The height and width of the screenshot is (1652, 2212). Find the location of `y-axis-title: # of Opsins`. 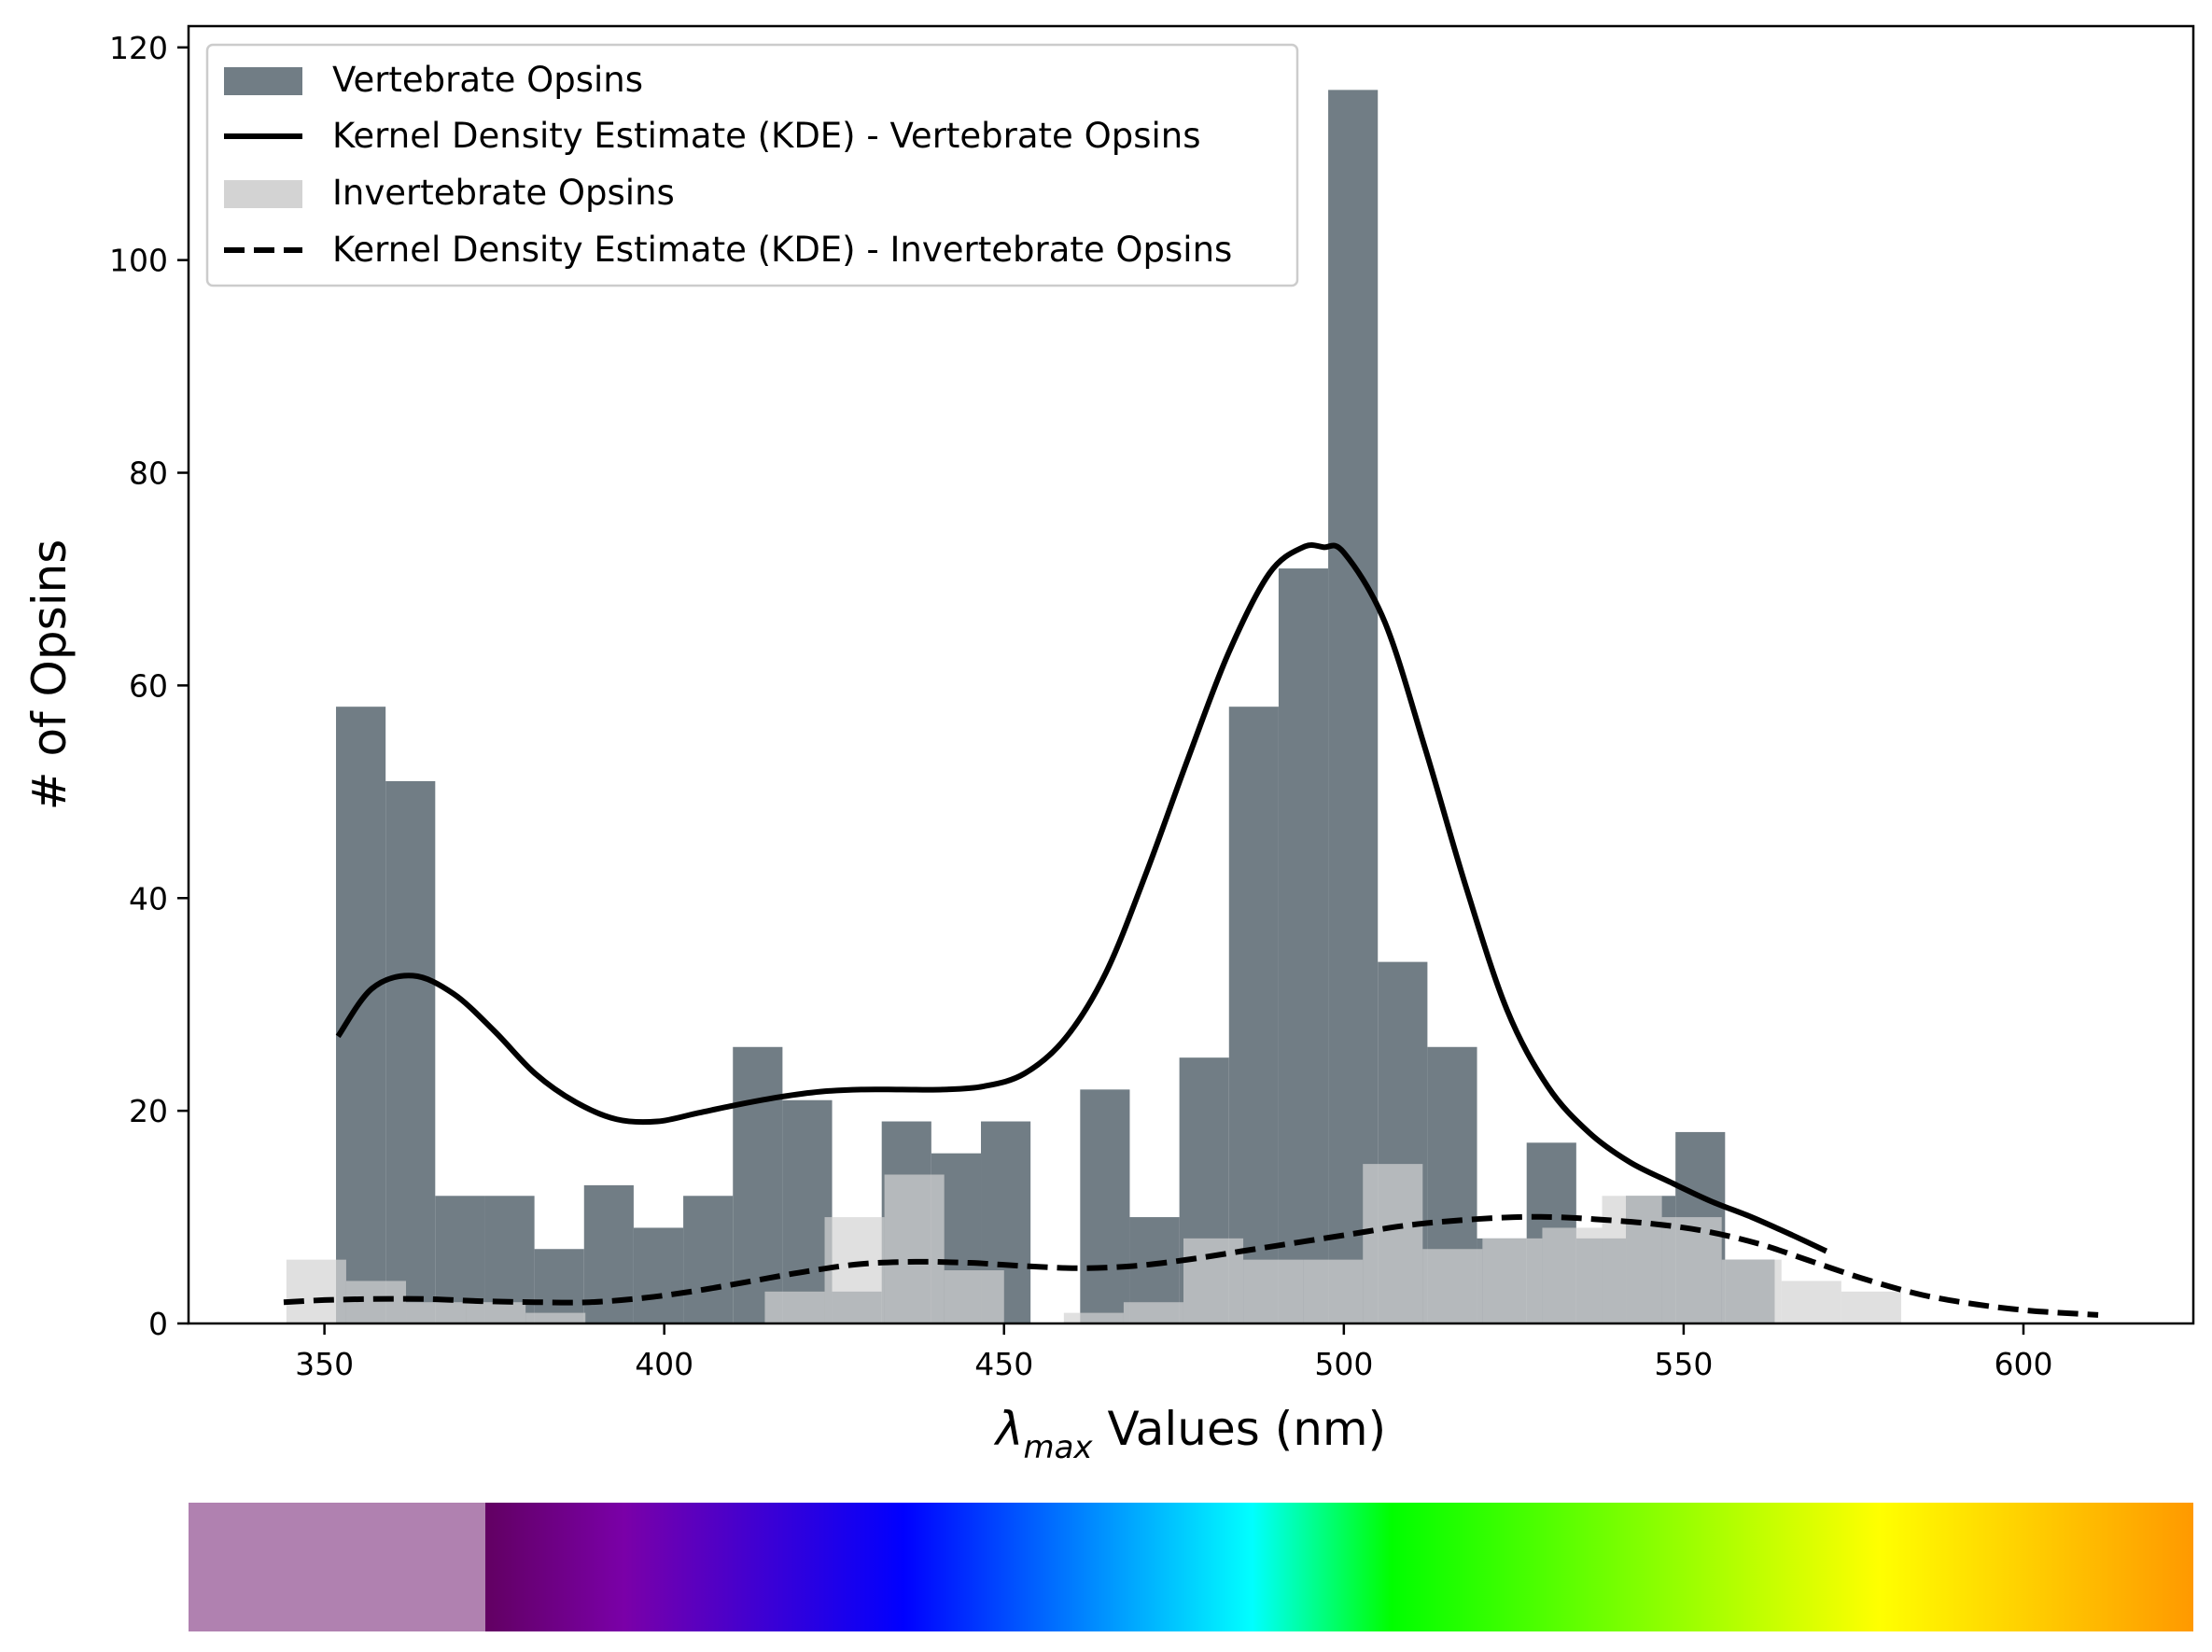

y-axis-title: # of Opsins is located at coordinates (49, 675).